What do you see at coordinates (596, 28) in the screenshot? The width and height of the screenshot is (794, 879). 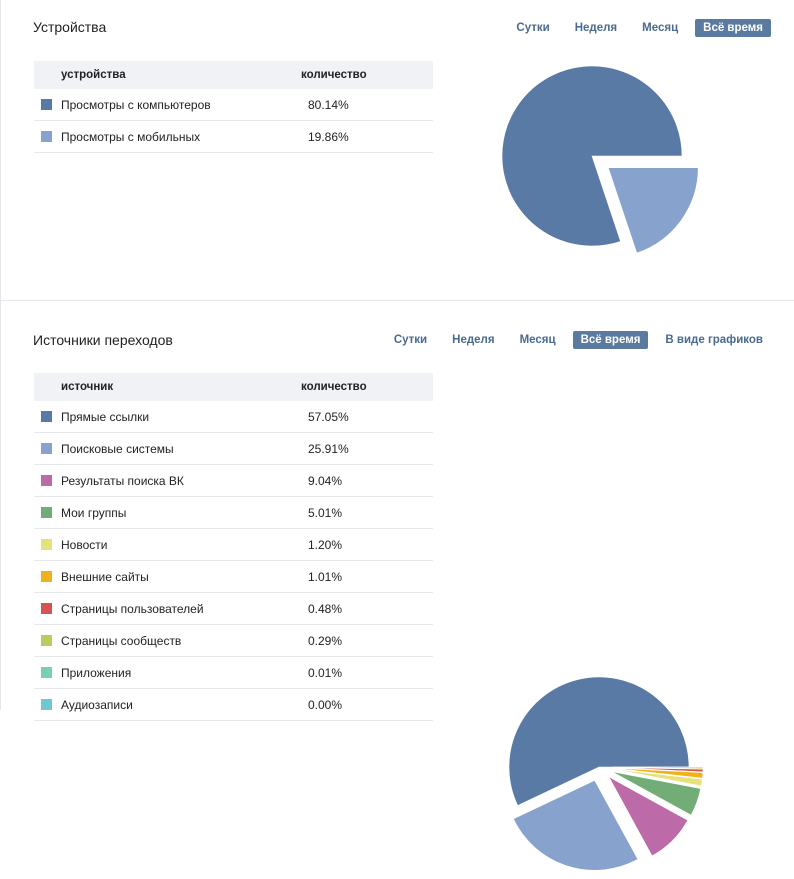 I see `devices-tab-1: Неделя` at bounding box center [596, 28].